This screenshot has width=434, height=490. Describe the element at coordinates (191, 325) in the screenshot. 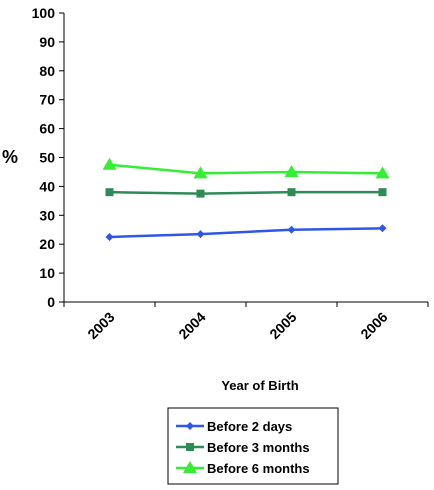

I see `x-tick-label: 2004` at that location.